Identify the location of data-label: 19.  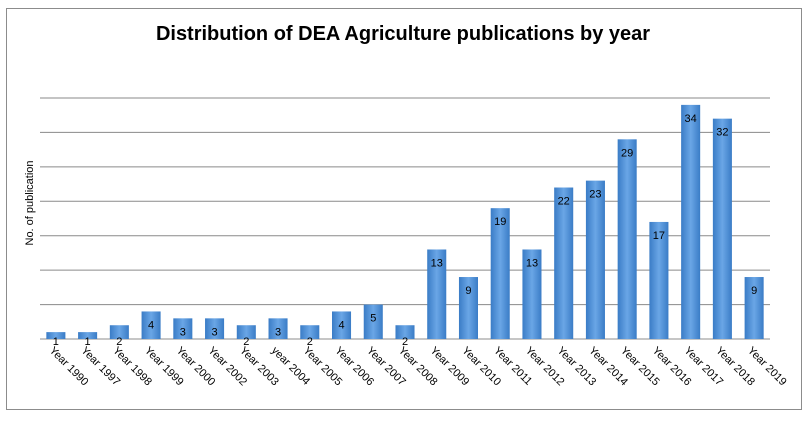
(500, 222).